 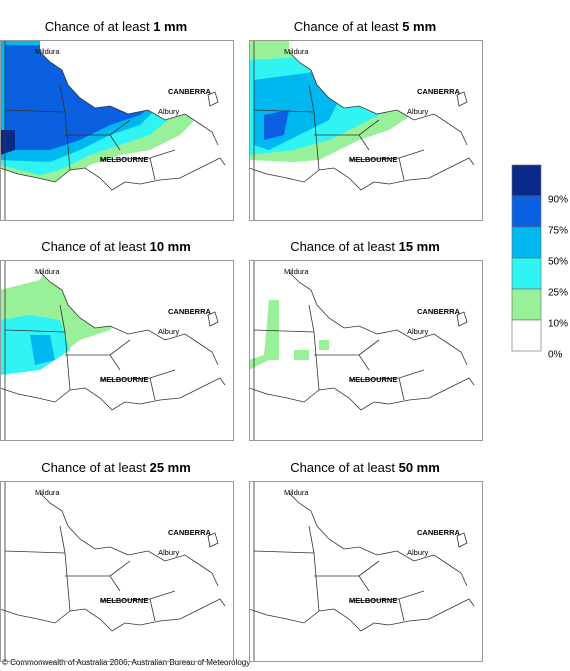 What do you see at coordinates (558, 200) in the screenshot?
I see `legend-label: 90%` at bounding box center [558, 200].